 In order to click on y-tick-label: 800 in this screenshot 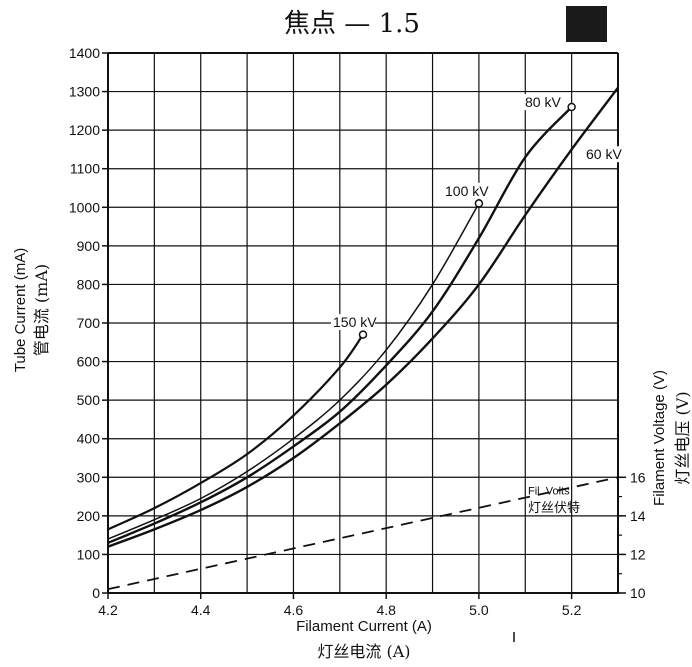, I will do `click(89, 284)`.